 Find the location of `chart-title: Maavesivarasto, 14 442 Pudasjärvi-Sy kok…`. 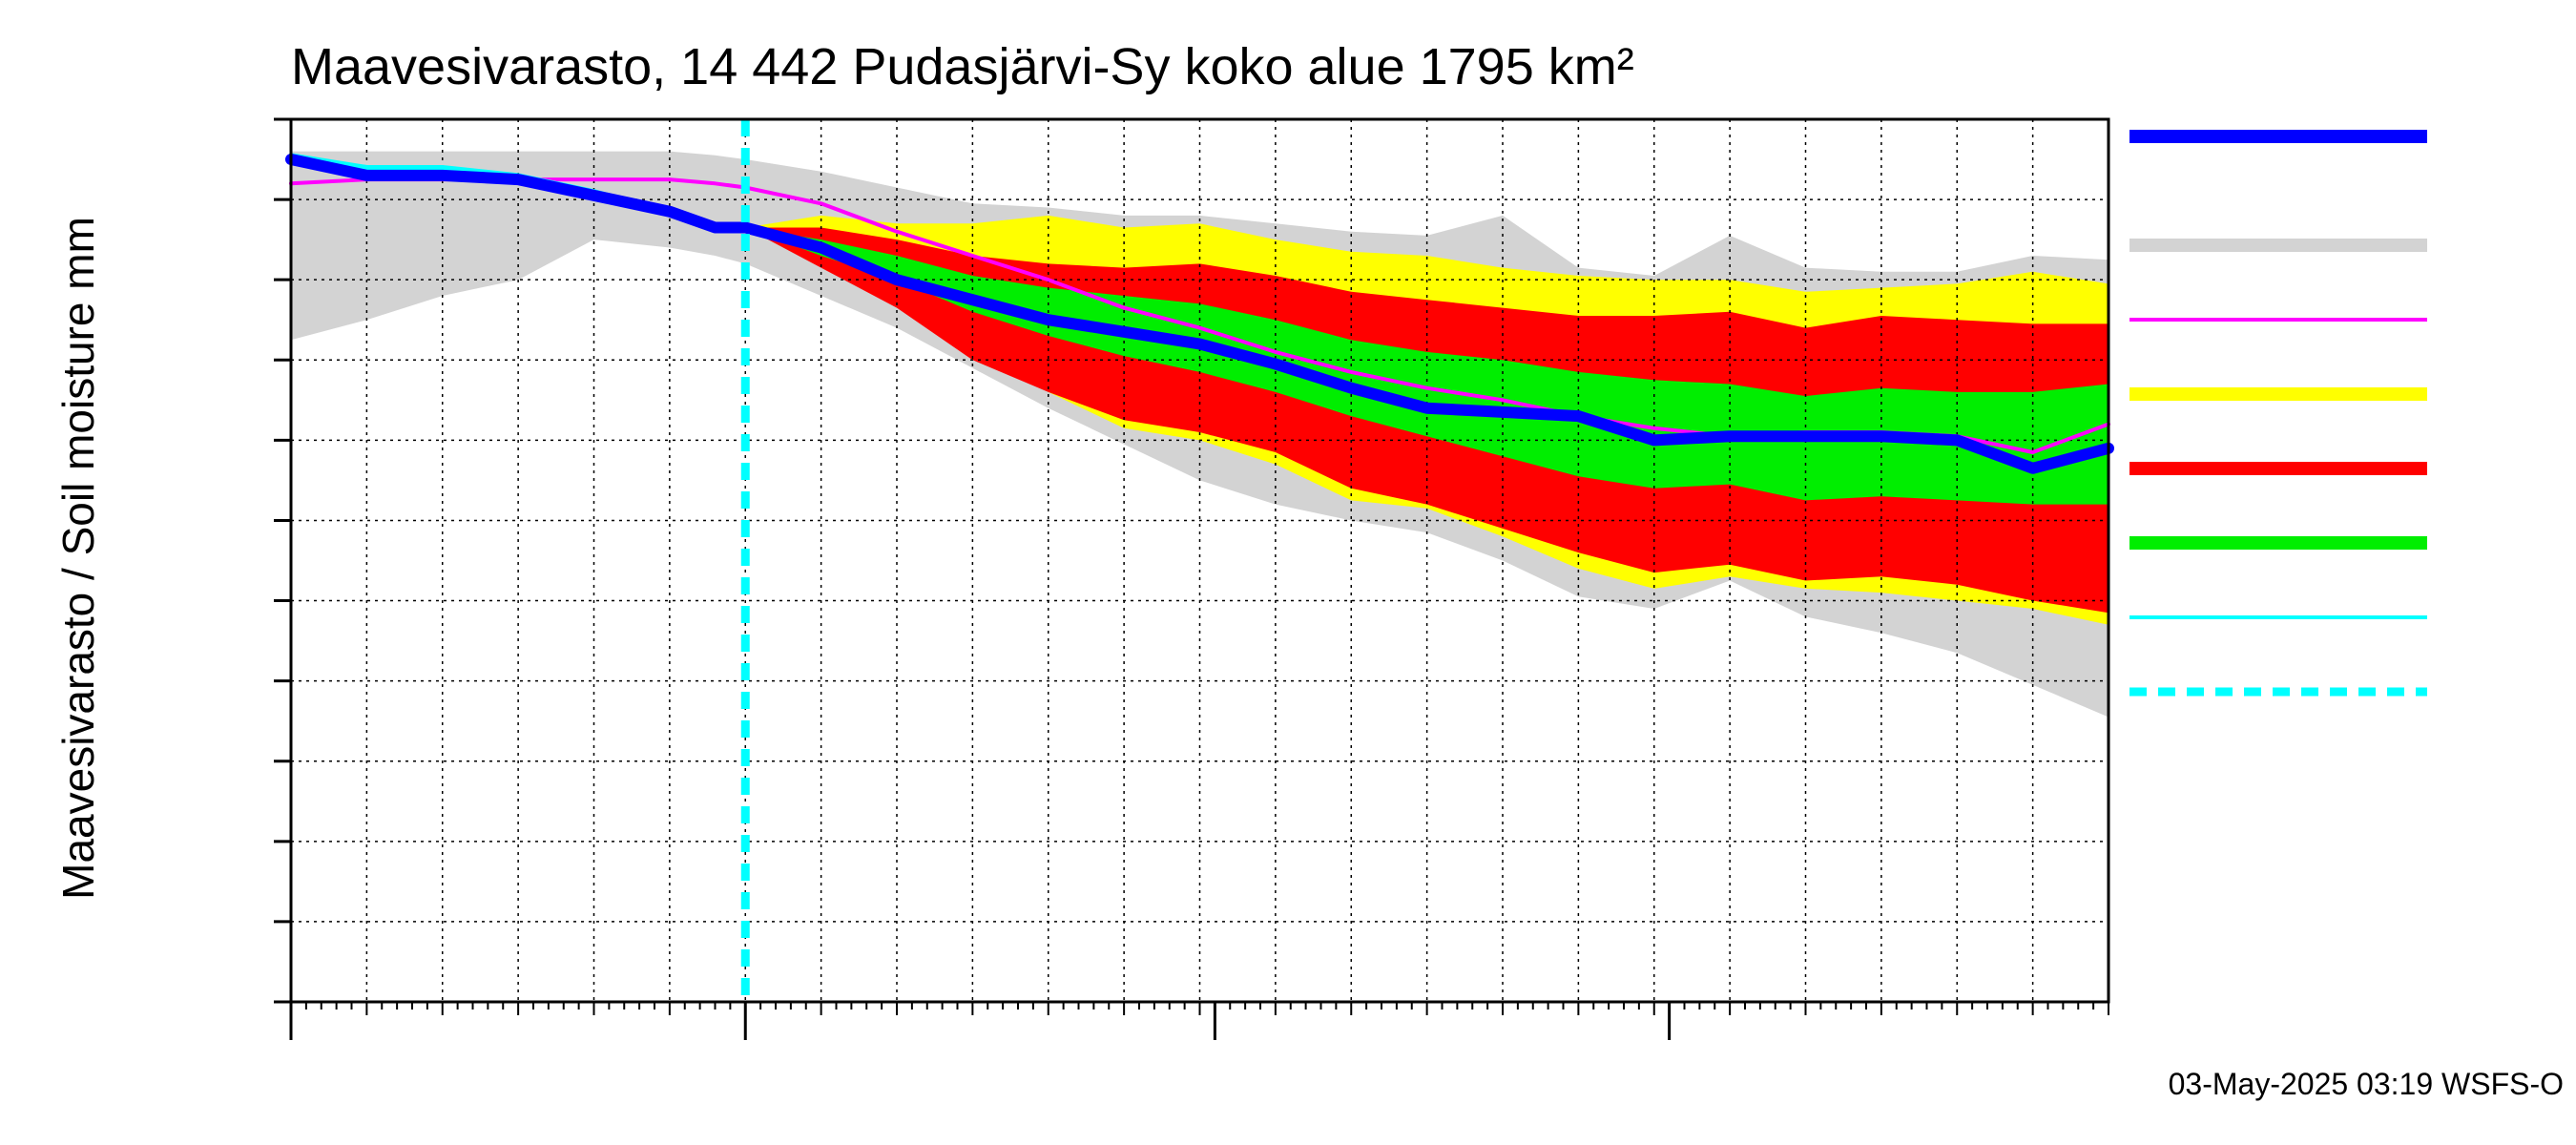

chart-title: Maavesivarasto, 14 442 Pudasjärvi-Sy kok… is located at coordinates (962, 66).